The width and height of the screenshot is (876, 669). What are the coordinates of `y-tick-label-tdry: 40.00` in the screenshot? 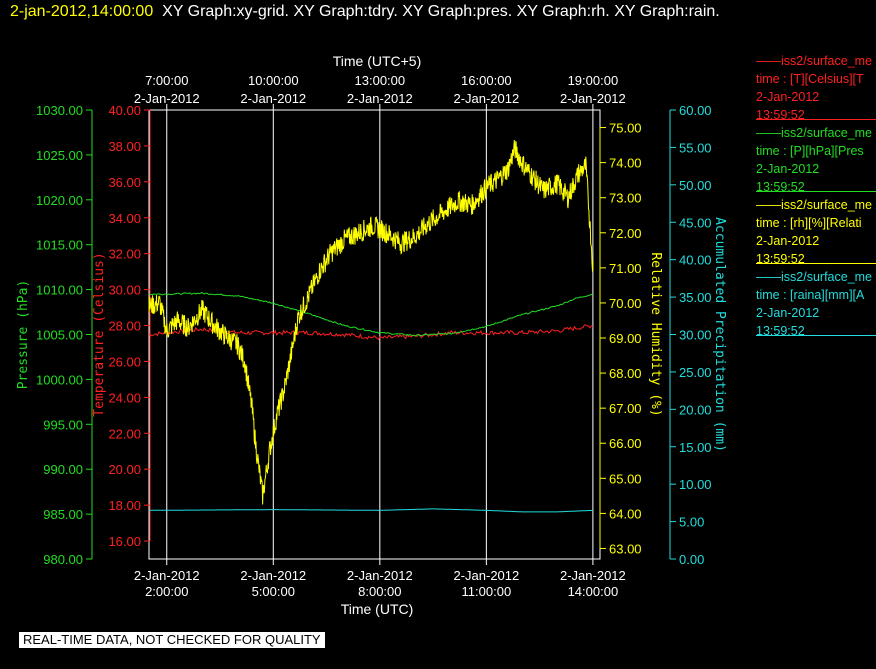 It's located at (124, 110).